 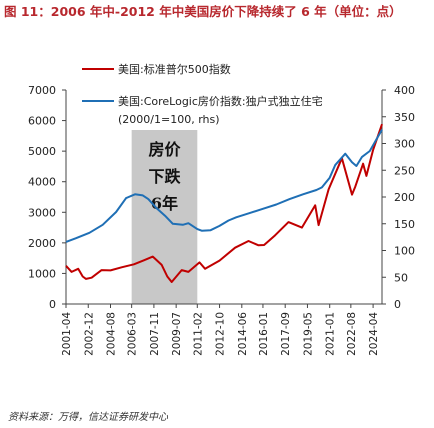 I want to click on shaded-region-label-2: 6年, so click(x=164, y=203).